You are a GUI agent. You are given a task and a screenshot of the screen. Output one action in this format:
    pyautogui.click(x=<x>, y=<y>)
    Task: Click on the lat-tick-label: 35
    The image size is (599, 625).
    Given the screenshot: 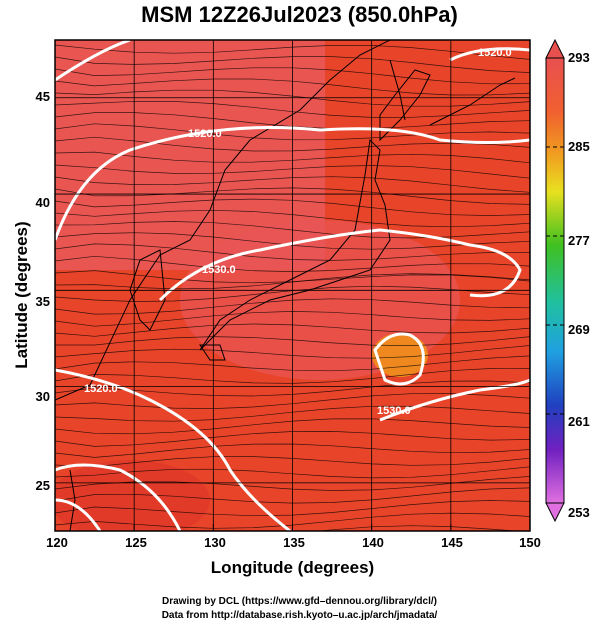 What is the action you would take?
    pyautogui.click(x=42, y=301)
    